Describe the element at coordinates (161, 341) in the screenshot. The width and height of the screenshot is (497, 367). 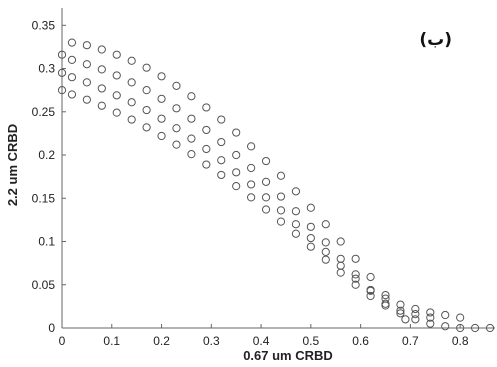
I see `x-tick-label: 0.2` at that location.